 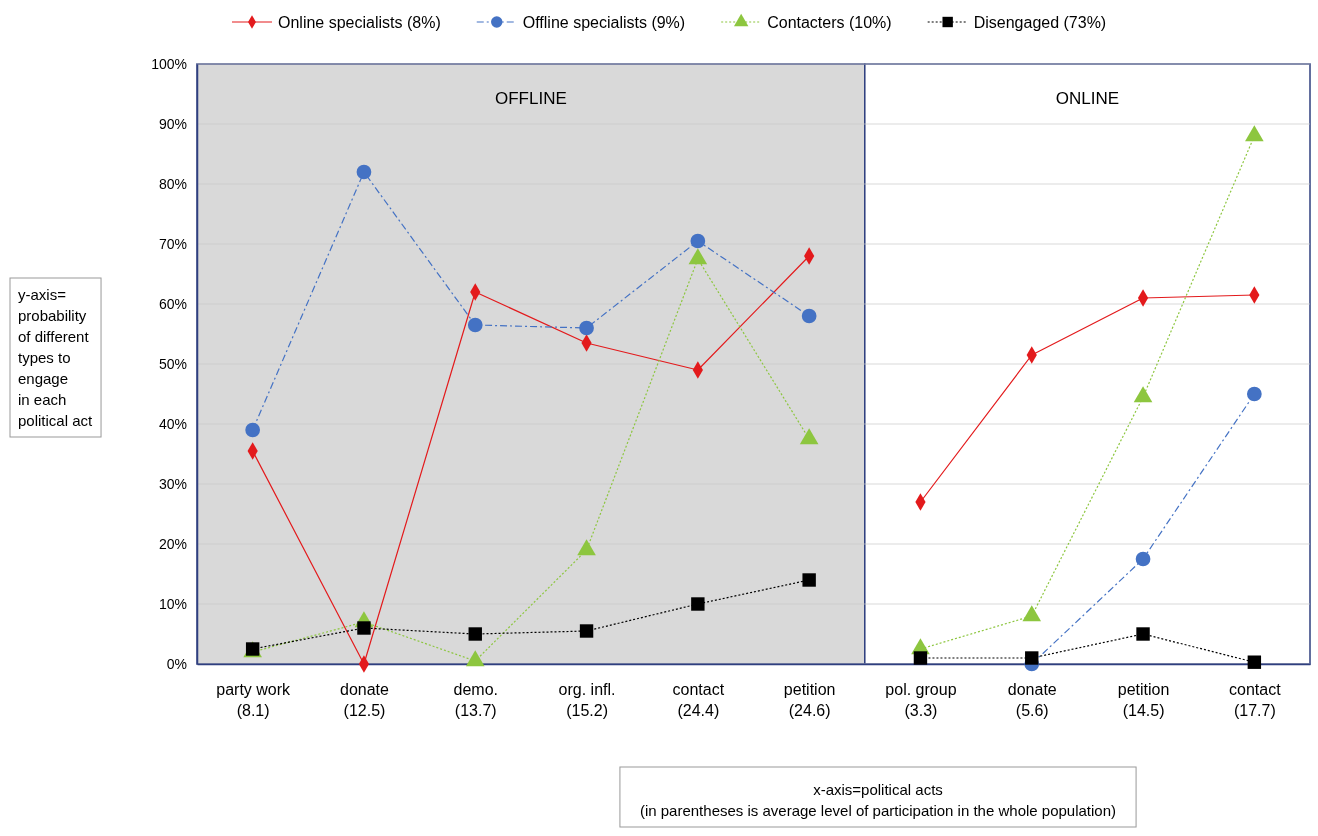 What do you see at coordinates (172, 303) in the screenshot?
I see `y-tick-label: 60%` at bounding box center [172, 303].